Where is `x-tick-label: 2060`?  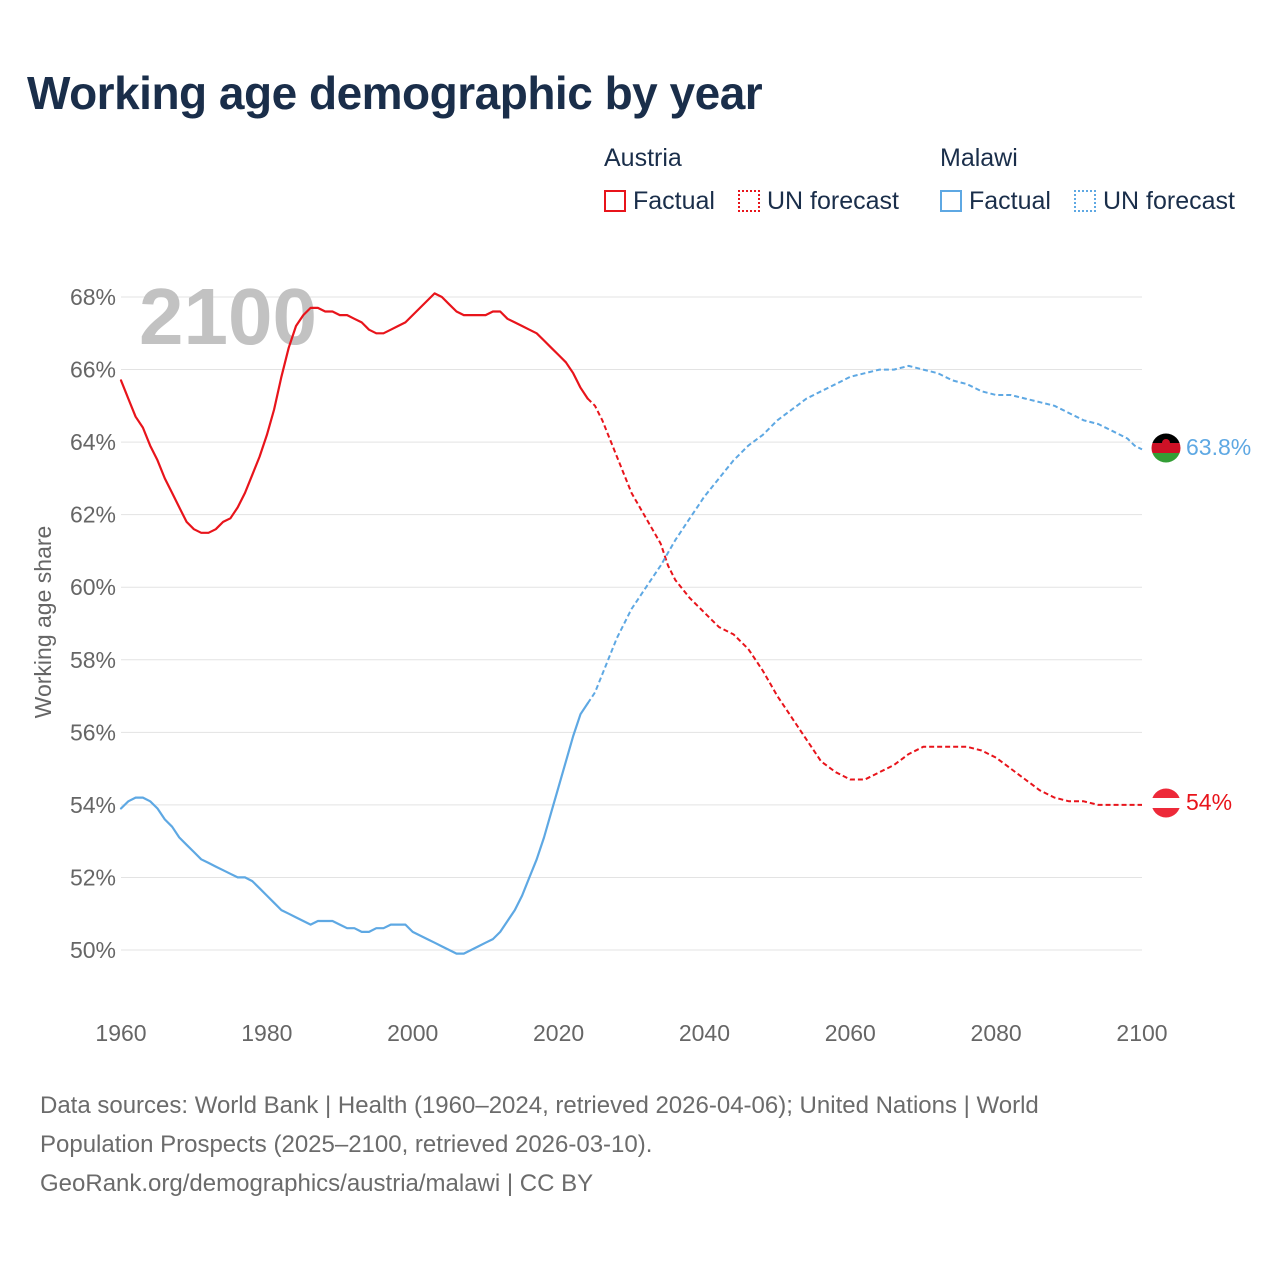
x-tick-label: 2060 is located at coordinates (850, 1033).